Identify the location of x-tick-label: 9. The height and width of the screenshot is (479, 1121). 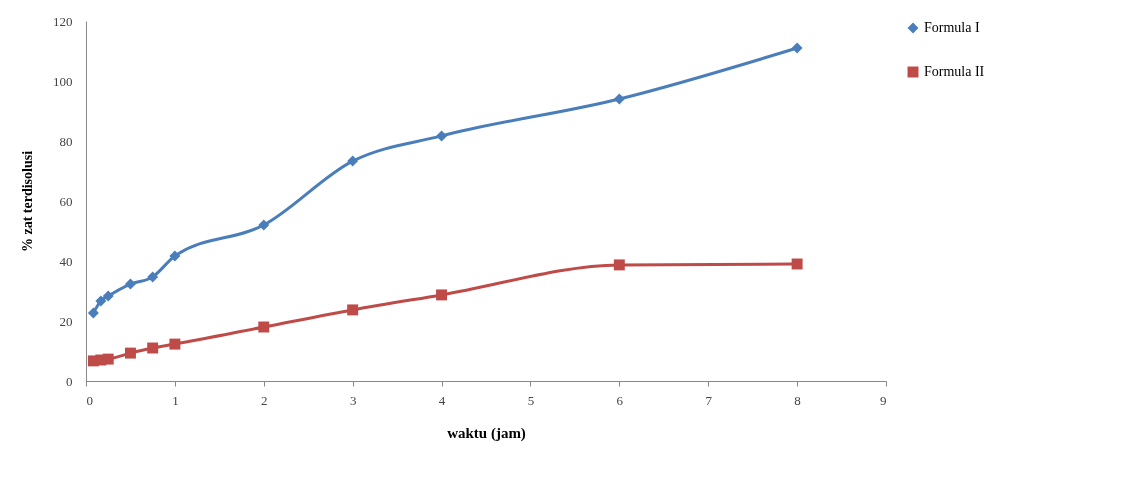
(883, 400).